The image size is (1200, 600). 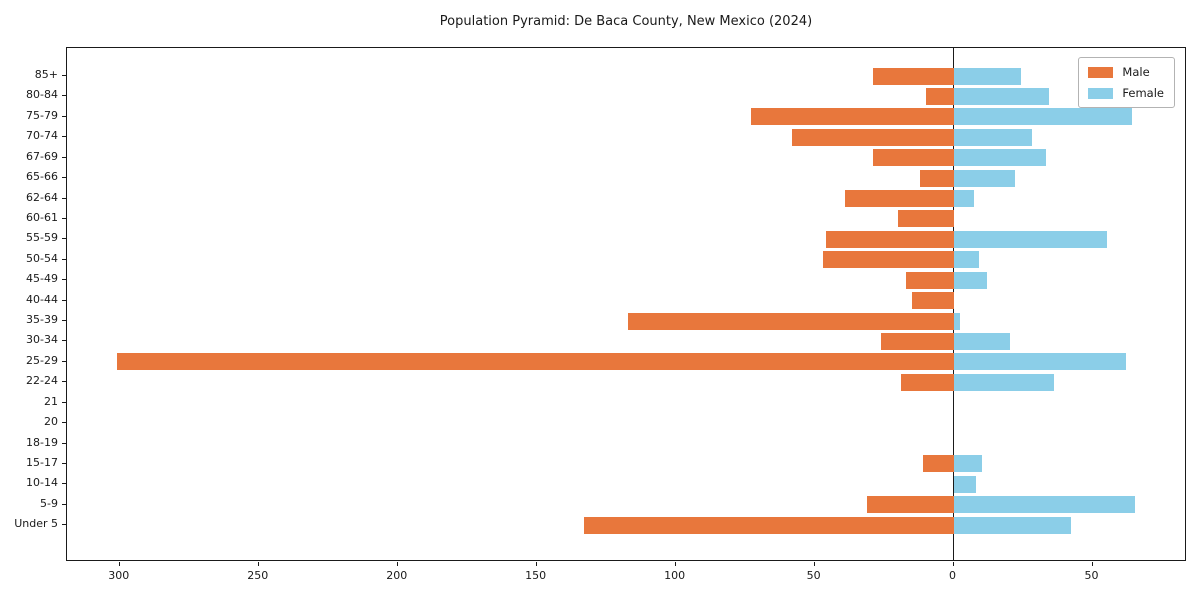 I want to click on y-axis-label-75-79: 75-79, so click(x=42, y=115).